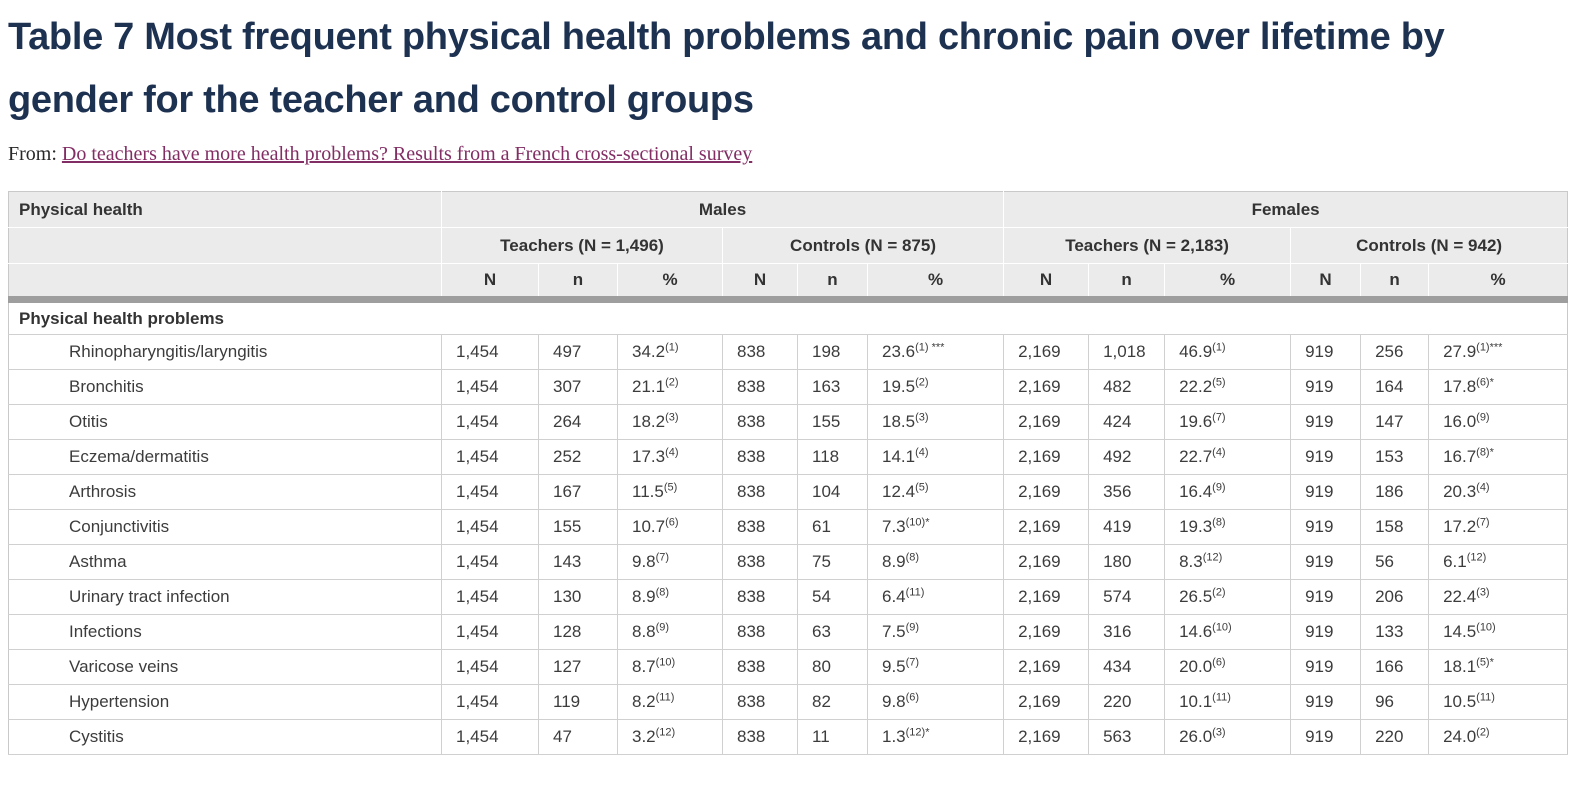 This screenshot has width=1575, height=790. I want to click on data-cell: 6.4(11), so click(936, 597).